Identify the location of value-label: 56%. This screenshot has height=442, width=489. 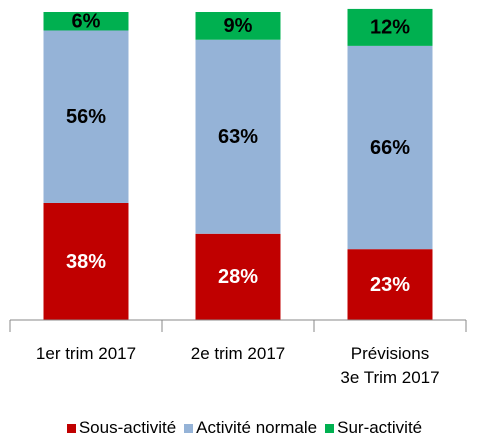
(86, 117).